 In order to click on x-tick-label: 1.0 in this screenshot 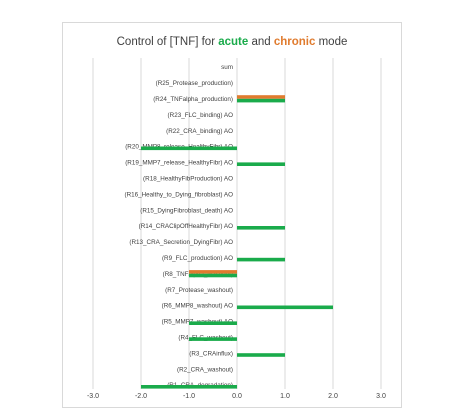, I will do `click(285, 396)`.